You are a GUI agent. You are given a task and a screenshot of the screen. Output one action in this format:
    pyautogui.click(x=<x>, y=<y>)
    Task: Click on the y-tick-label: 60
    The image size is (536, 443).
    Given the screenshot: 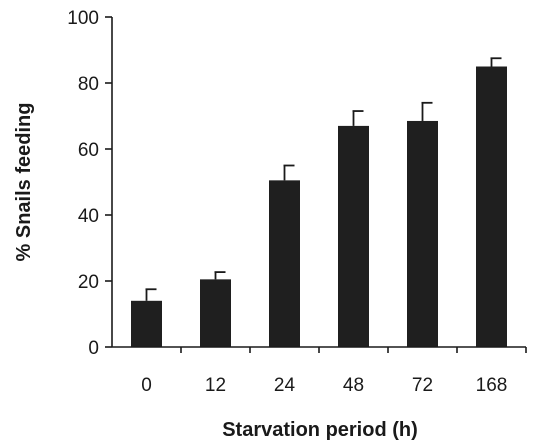 What is the action you would take?
    pyautogui.click(x=88, y=150)
    